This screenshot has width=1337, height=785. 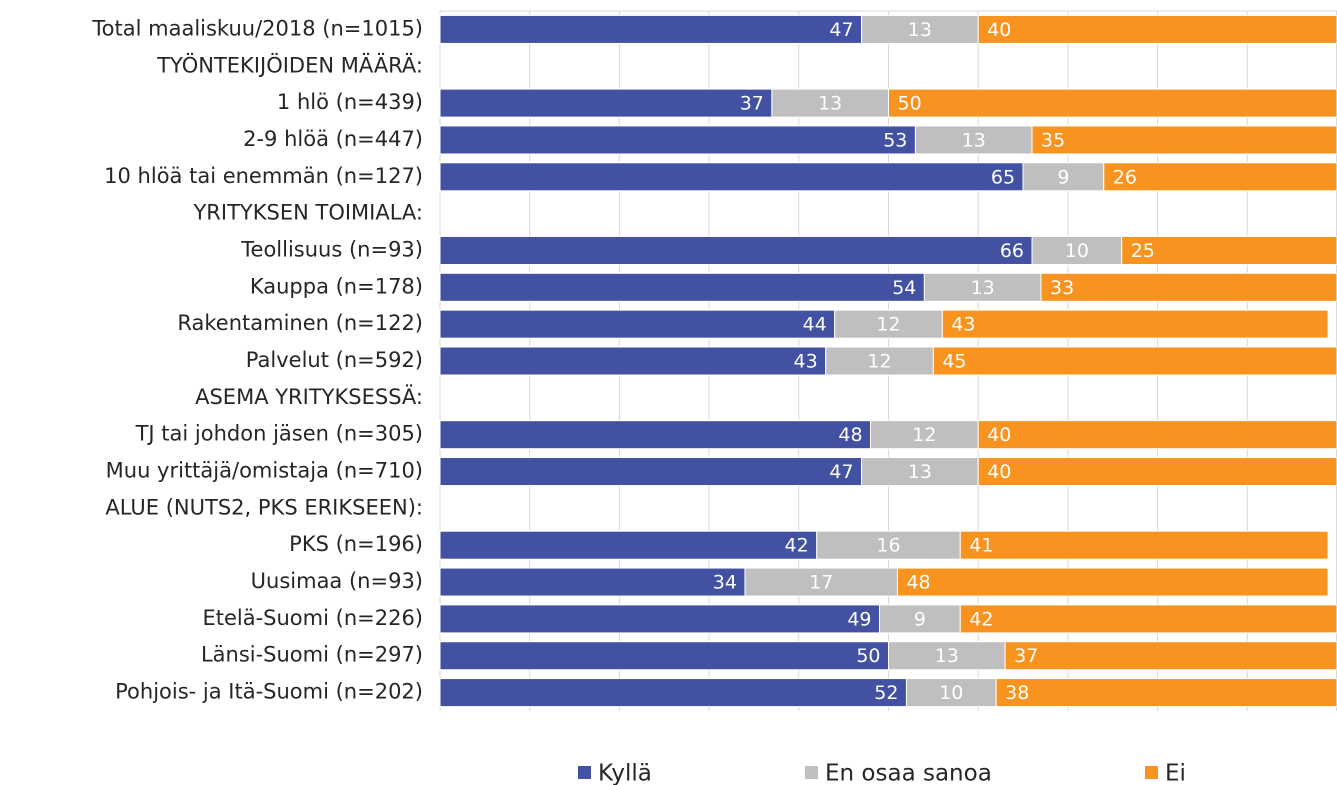 I want to click on value-label: 17, so click(x=821, y=583).